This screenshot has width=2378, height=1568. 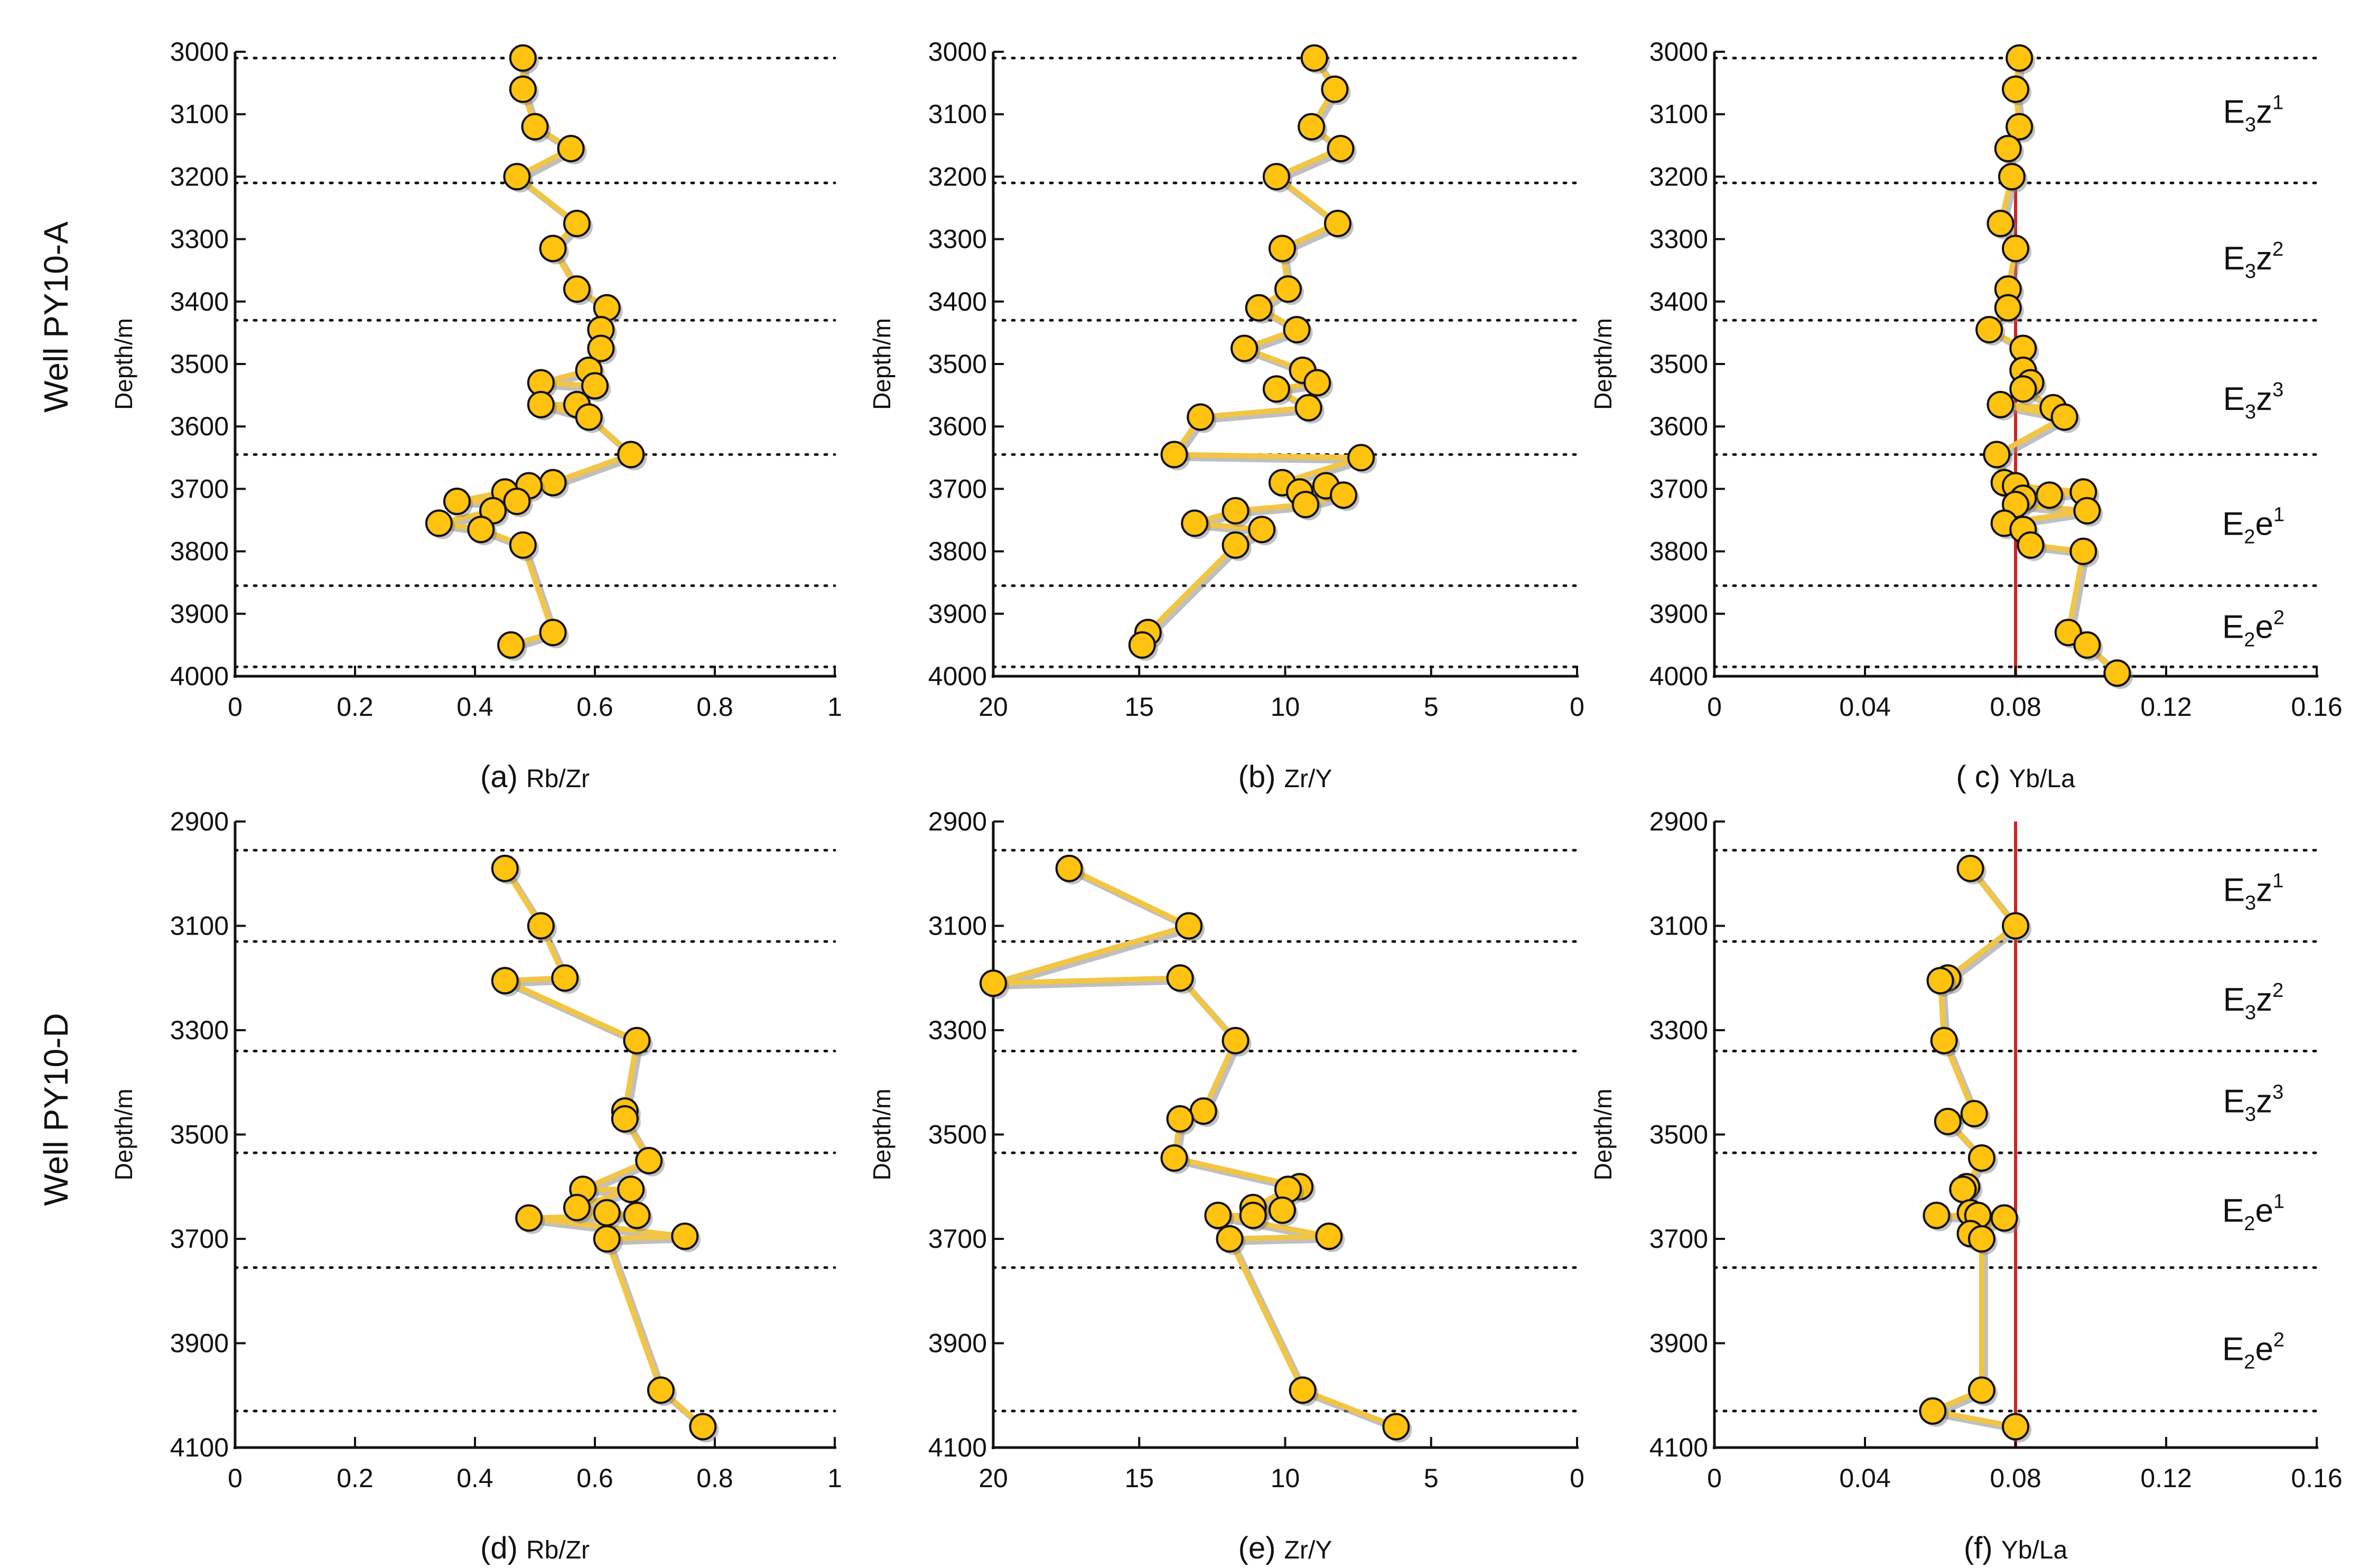 What do you see at coordinates (2278, 1202) in the screenshot?
I see `zone-label-part-f-E2e1-3: 1` at bounding box center [2278, 1202].